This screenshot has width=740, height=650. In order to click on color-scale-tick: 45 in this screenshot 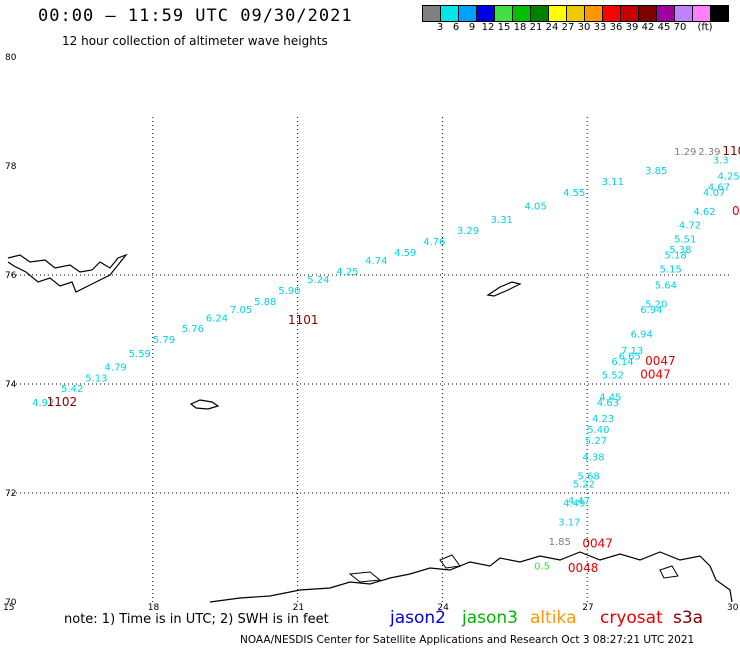, I will do `click(664, 27)`.